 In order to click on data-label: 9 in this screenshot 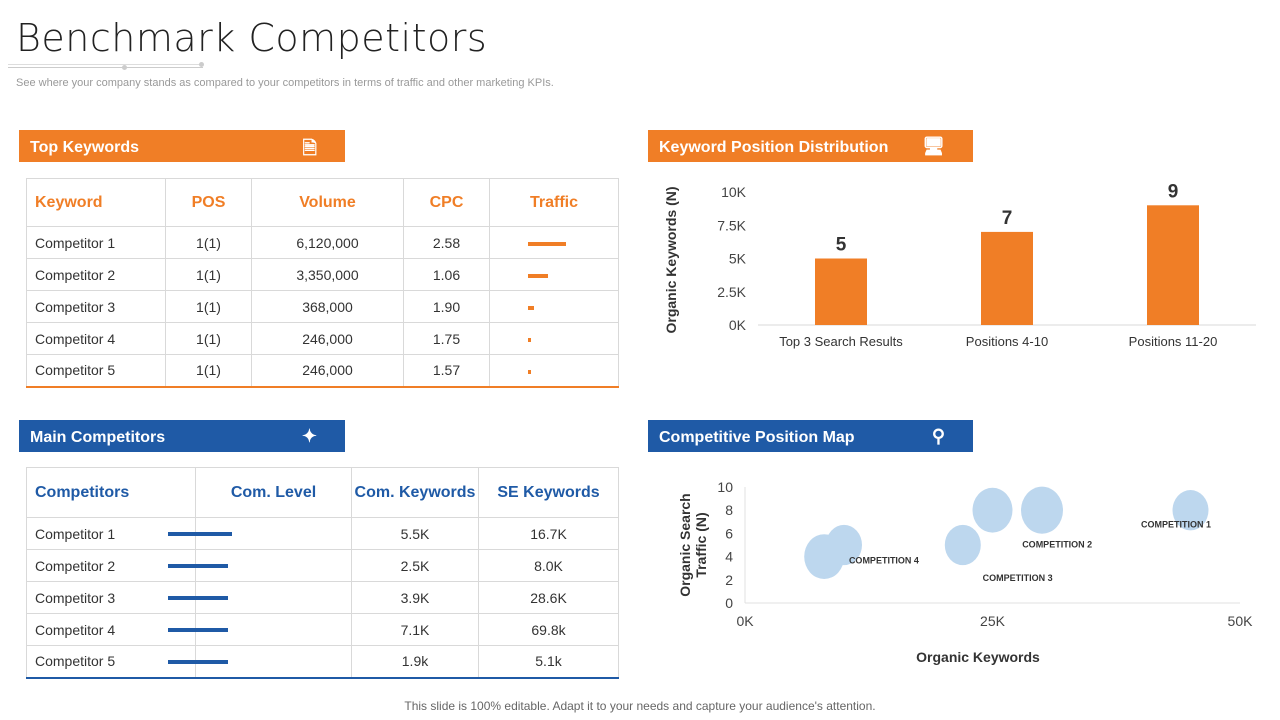, I will do `click(1173, 191)`.